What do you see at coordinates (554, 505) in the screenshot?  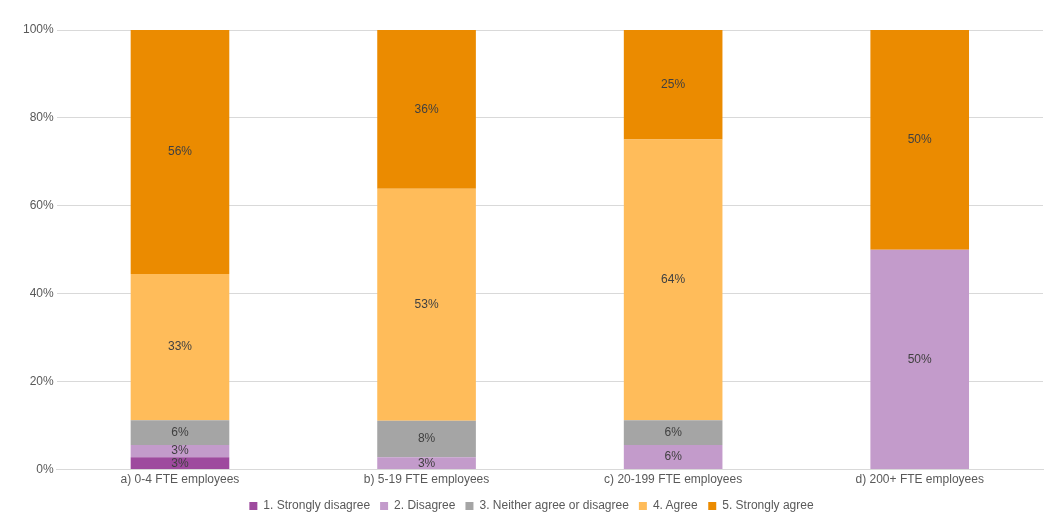 I see `legend-label: 3. Neither agree or disagree` at bounding box center [554, 505].